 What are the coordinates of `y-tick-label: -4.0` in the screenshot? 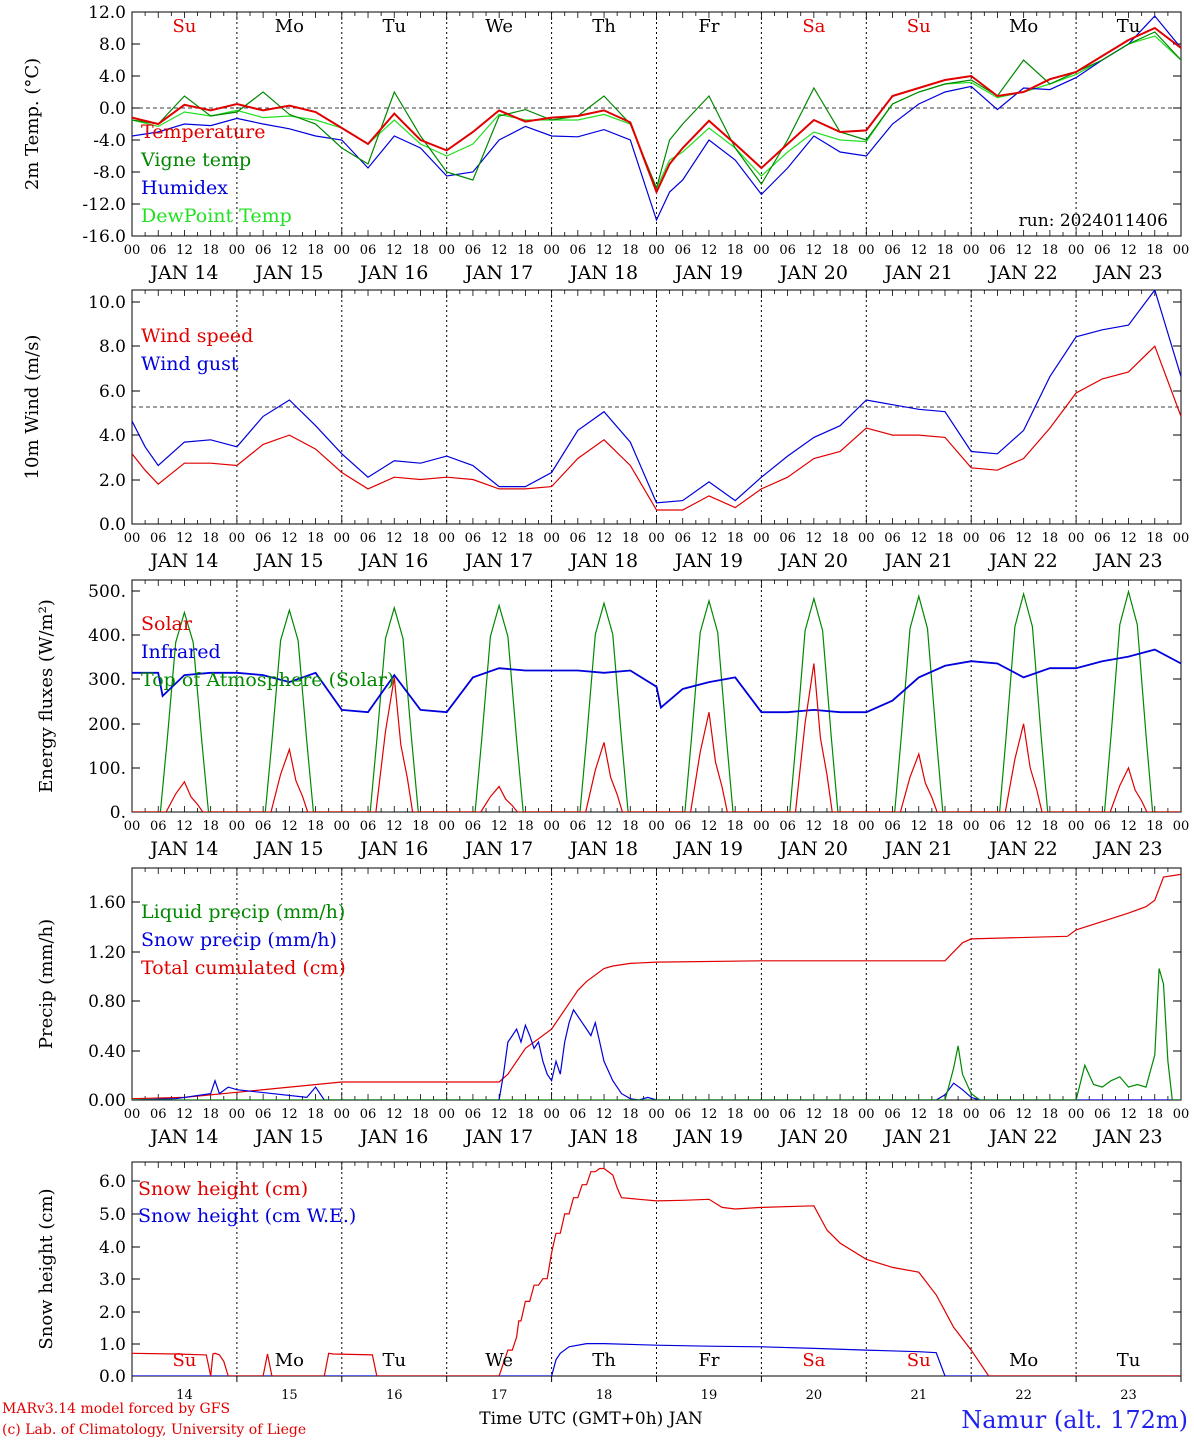 It's located at (109, 141).